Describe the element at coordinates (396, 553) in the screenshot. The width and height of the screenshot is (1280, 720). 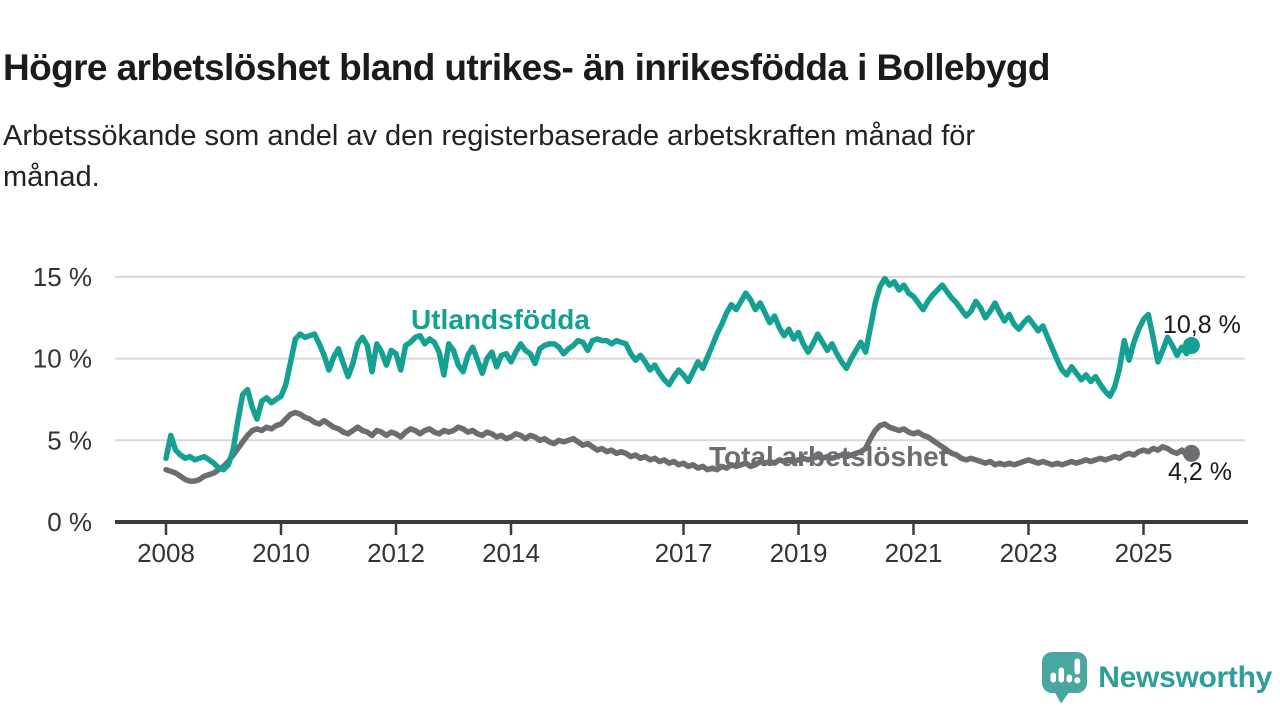
I see `x-axis-label-2012: 2012` at that location.